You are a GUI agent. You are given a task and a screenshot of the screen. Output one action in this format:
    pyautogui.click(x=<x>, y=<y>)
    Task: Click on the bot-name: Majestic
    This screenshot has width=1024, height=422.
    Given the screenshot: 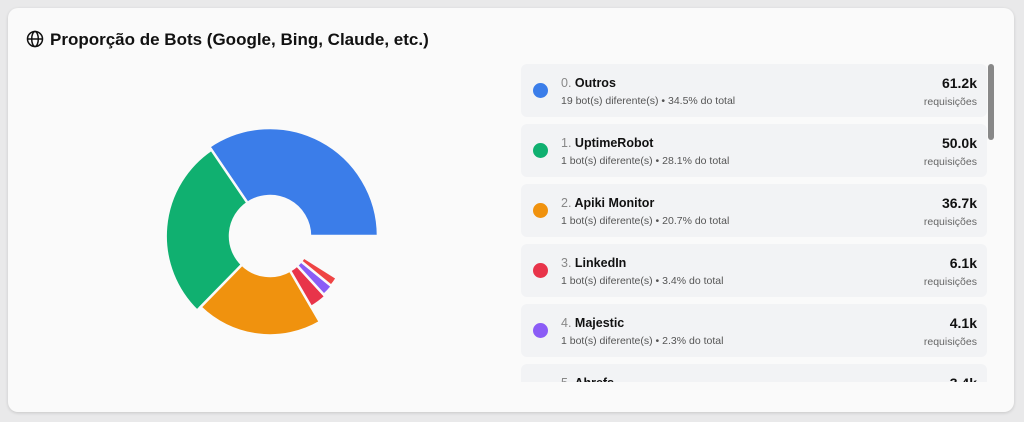 What is the action you would take?
    pyautogui.click(x=599, y=323)
    